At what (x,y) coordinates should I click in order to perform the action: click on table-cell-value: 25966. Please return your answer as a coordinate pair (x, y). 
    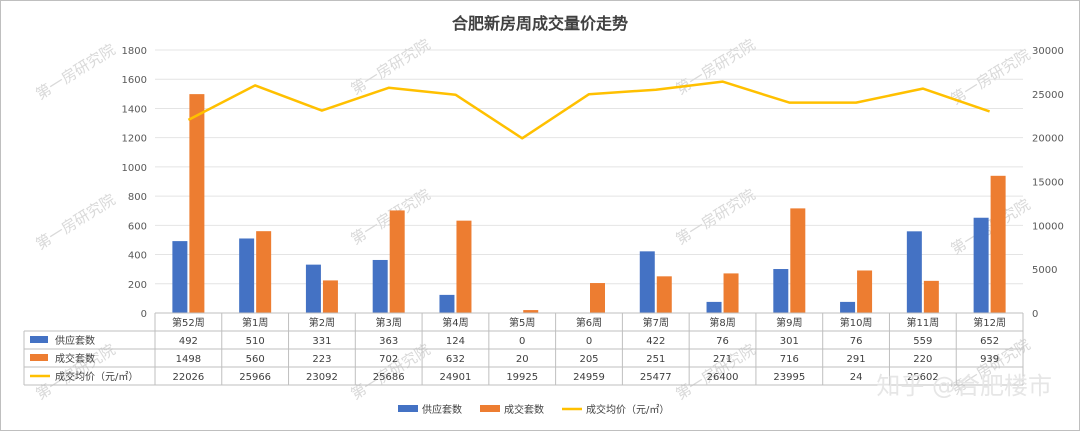
    Looking at the image, I should click on (255, 377).